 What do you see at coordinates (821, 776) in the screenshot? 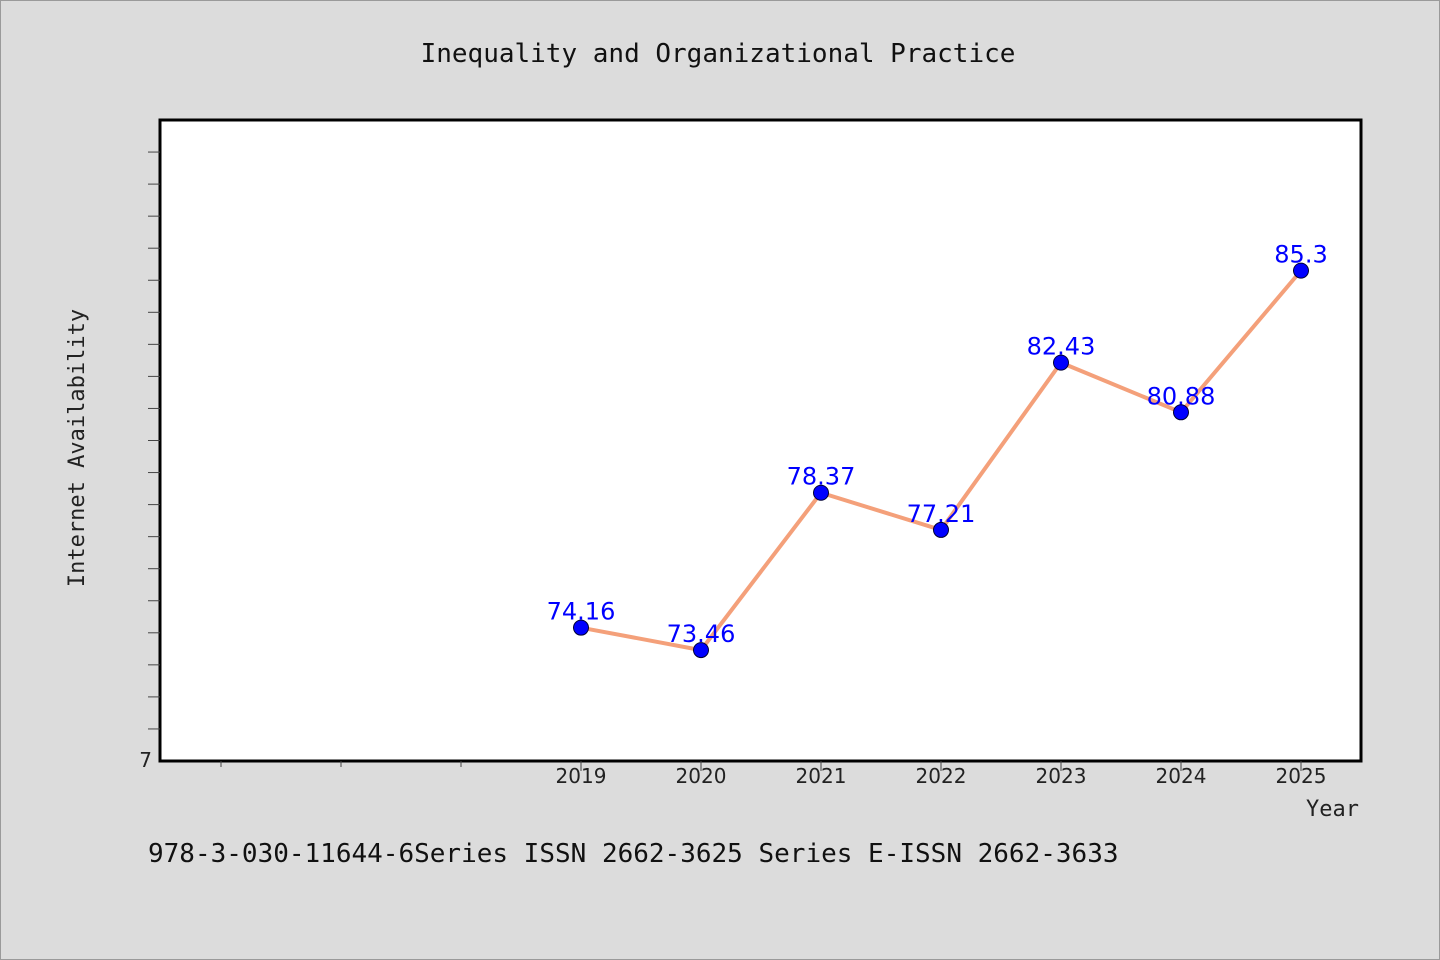
I see `x-tick-label: 2021` at bounding box center [821, 776].